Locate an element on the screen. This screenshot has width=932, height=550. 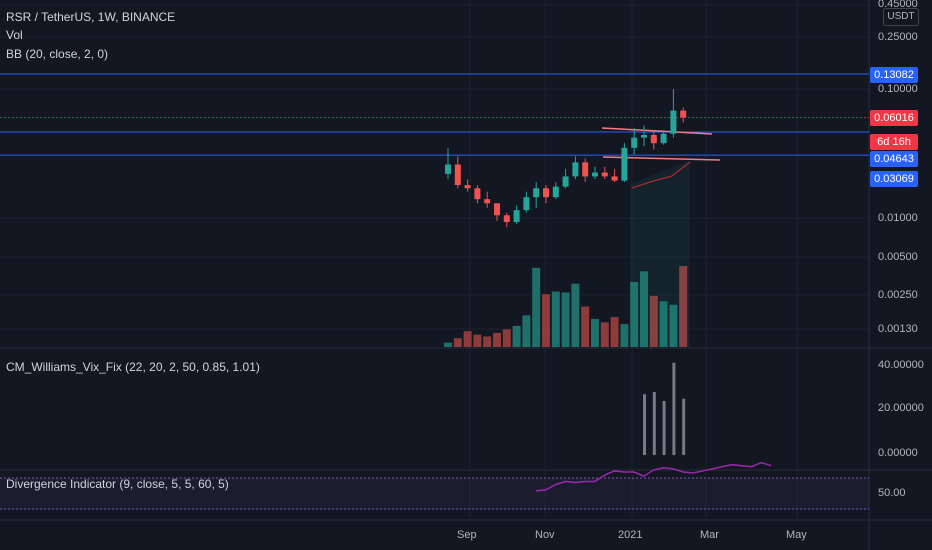
price-tick: 0.01000 is located at coordinates (898, 218).